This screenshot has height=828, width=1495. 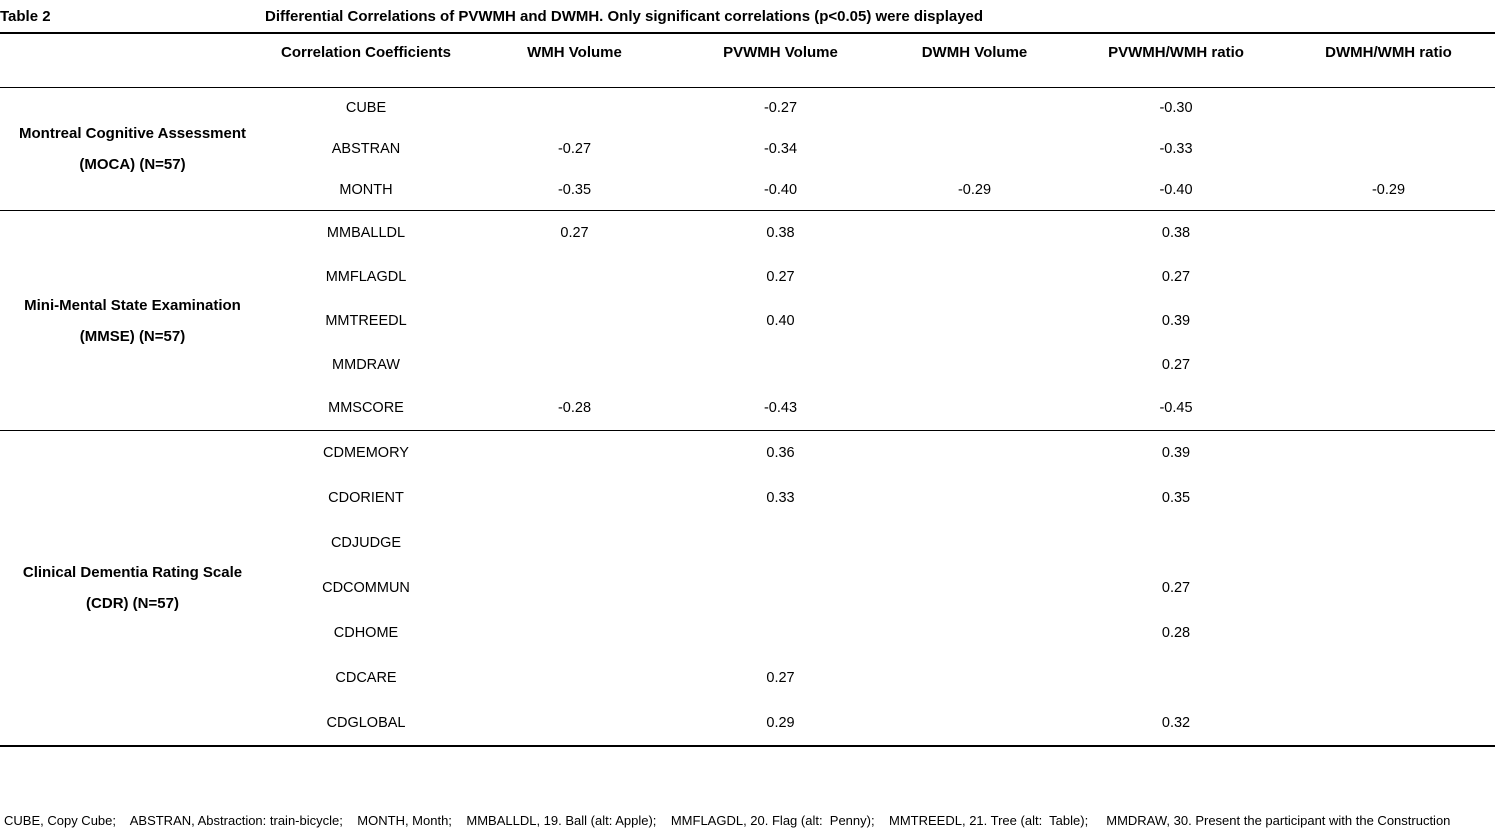 What do you see at coordinates (780, 320) in the screenshot?
I see `correlation-value: 0.40` at bounding box center [780, 320].